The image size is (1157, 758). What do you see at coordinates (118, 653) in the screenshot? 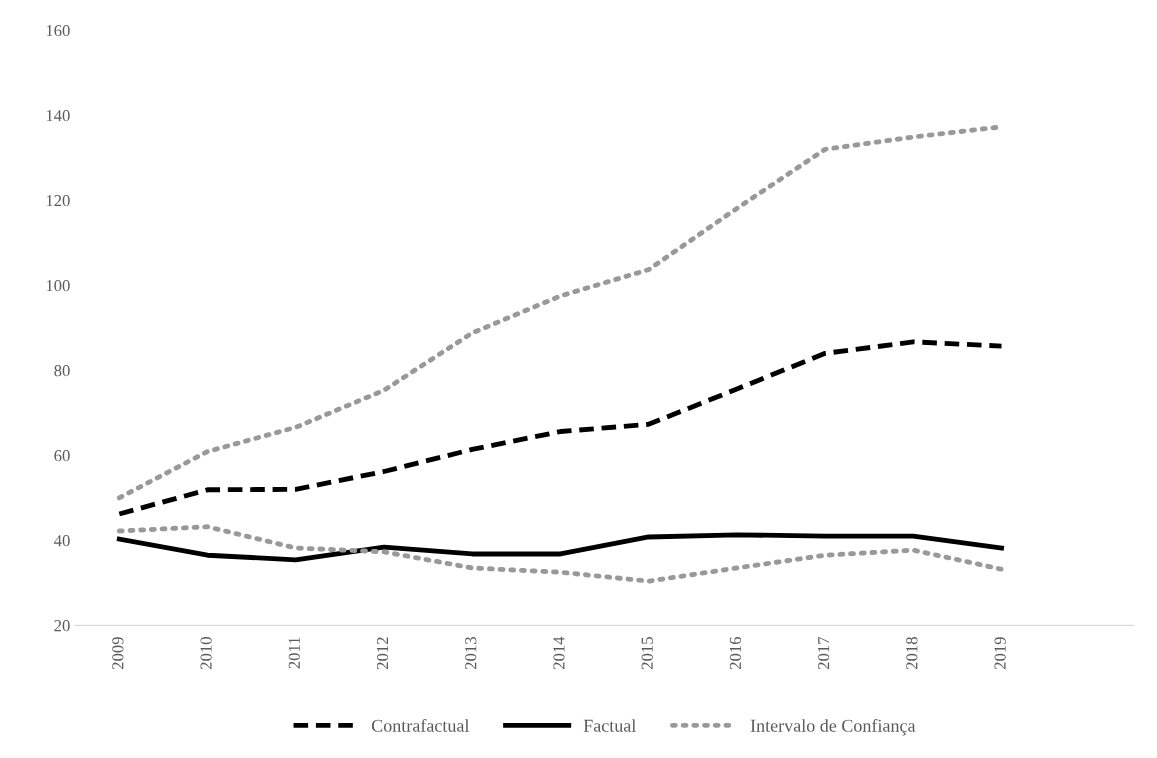
I see `x-tick-label: 2009` at bounding box center [118, 653].